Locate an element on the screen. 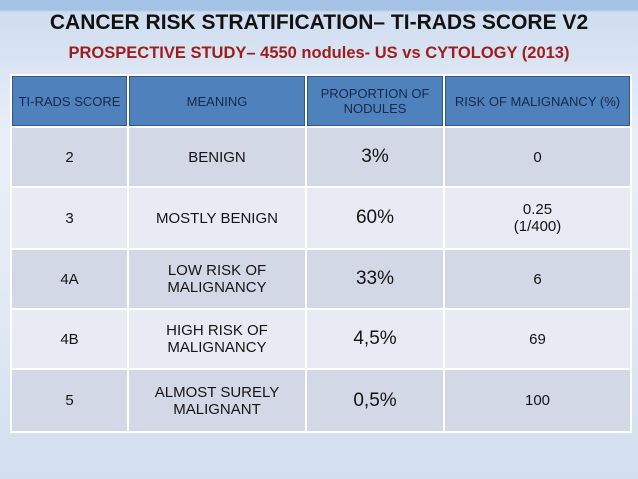 This screenshot has width=638, height=479. cell-proportion: 33% is located at coordinates (375, 279).